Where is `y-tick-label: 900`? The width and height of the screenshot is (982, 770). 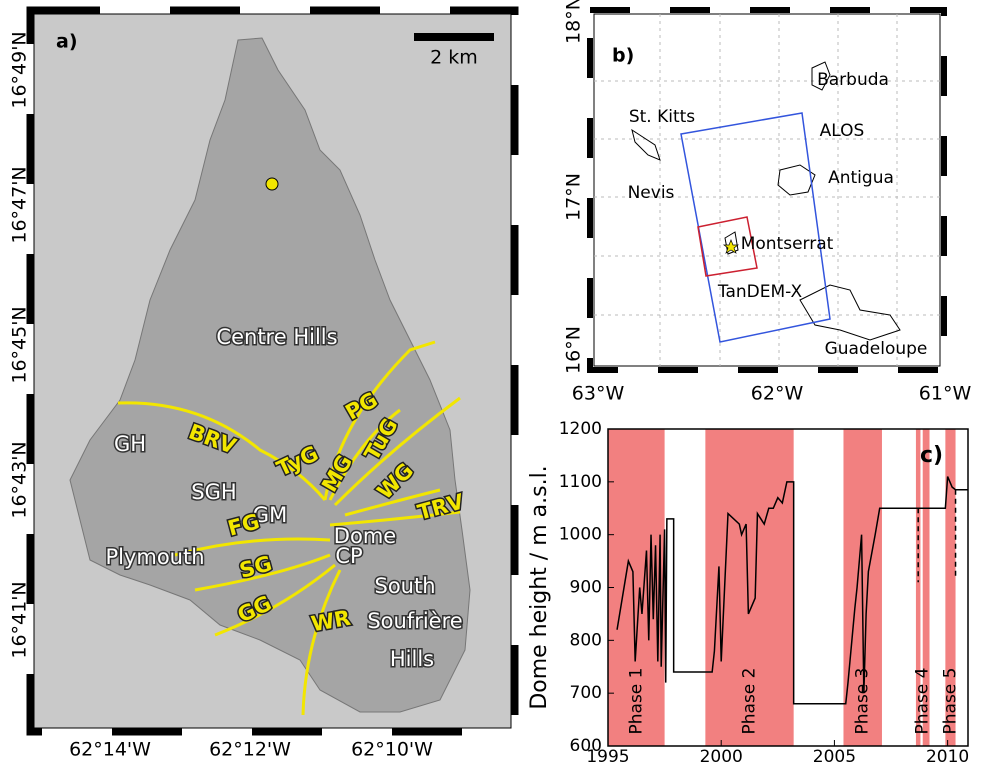 y-tick-label: 900 is located at coordinates (586, 588).